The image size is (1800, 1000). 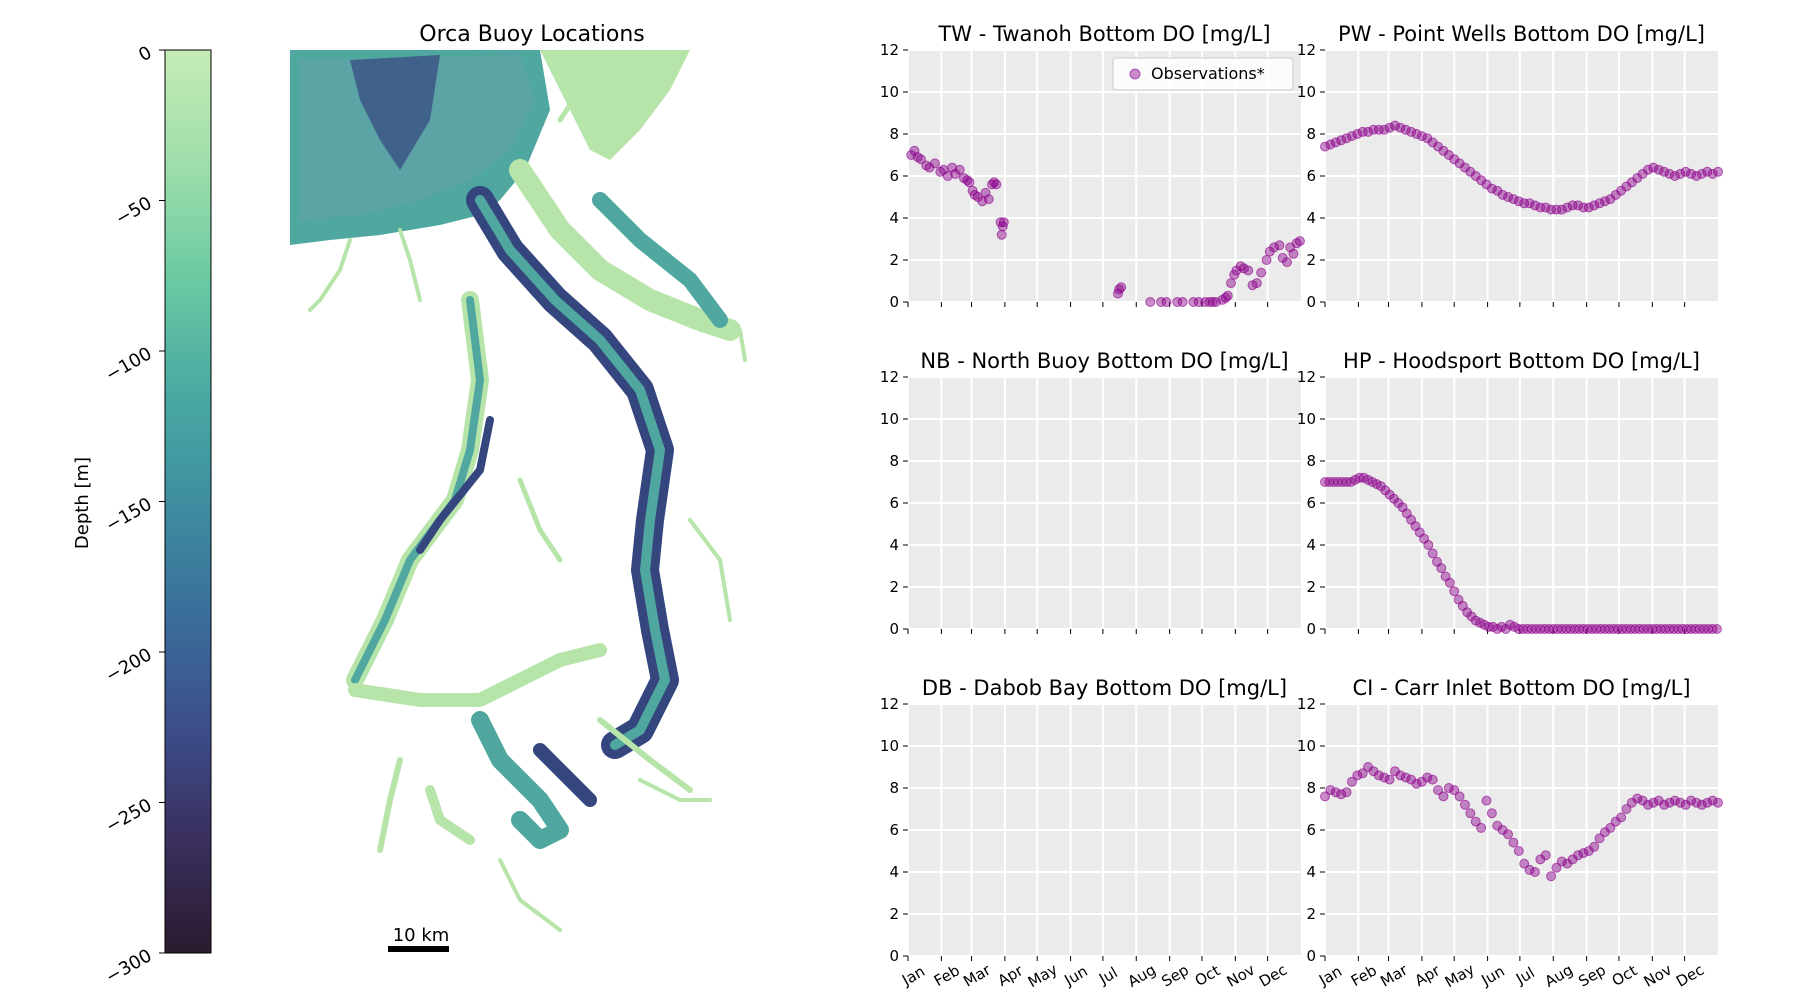 What do you see at coordinates (894, 461) in the screenshot?
I see `y-tick-label: 8` at bounding box center [894, 461].